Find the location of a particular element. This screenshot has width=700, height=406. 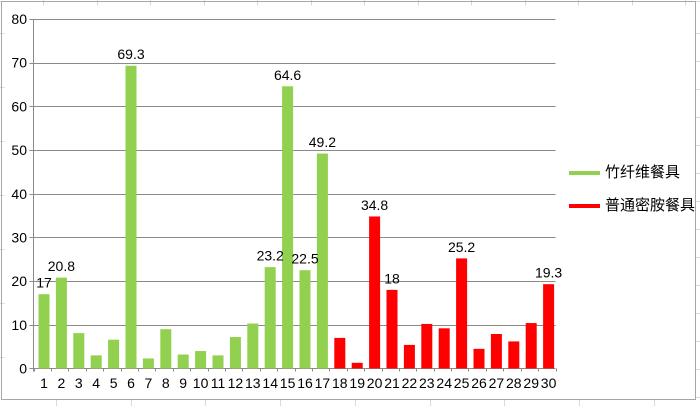

legend-marker-red is located at coordinates (584, 206).